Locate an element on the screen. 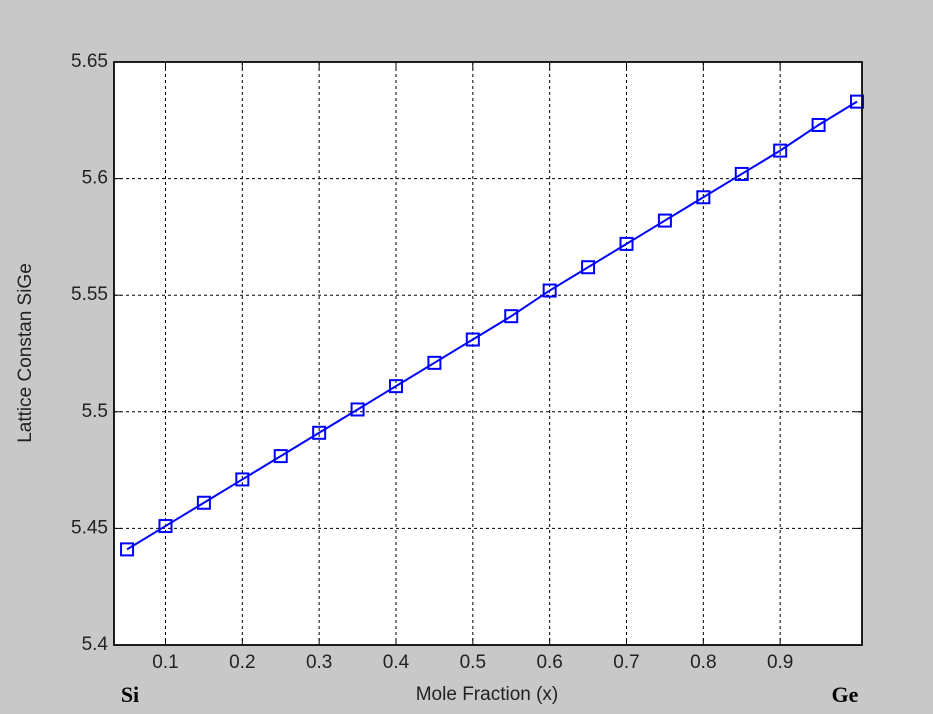  annotation: Ge is located at coordinates (845, 694).